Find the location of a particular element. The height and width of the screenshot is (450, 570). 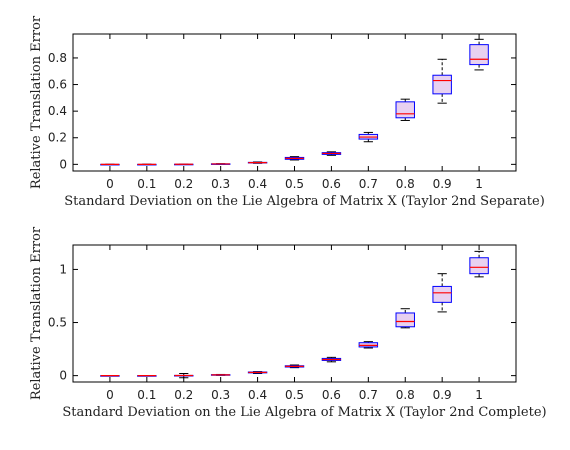

y-tick-label: 0.8 is located at coordinates (57, 58).